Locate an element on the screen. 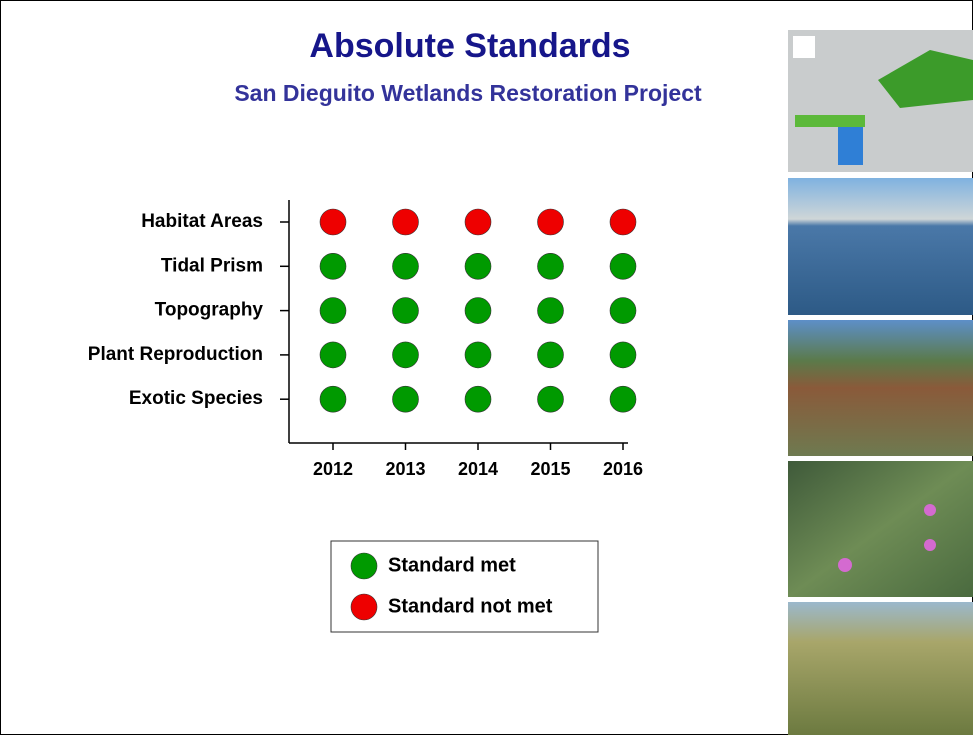  x-tick-label: 2016 is located at coordinates (623, 469).